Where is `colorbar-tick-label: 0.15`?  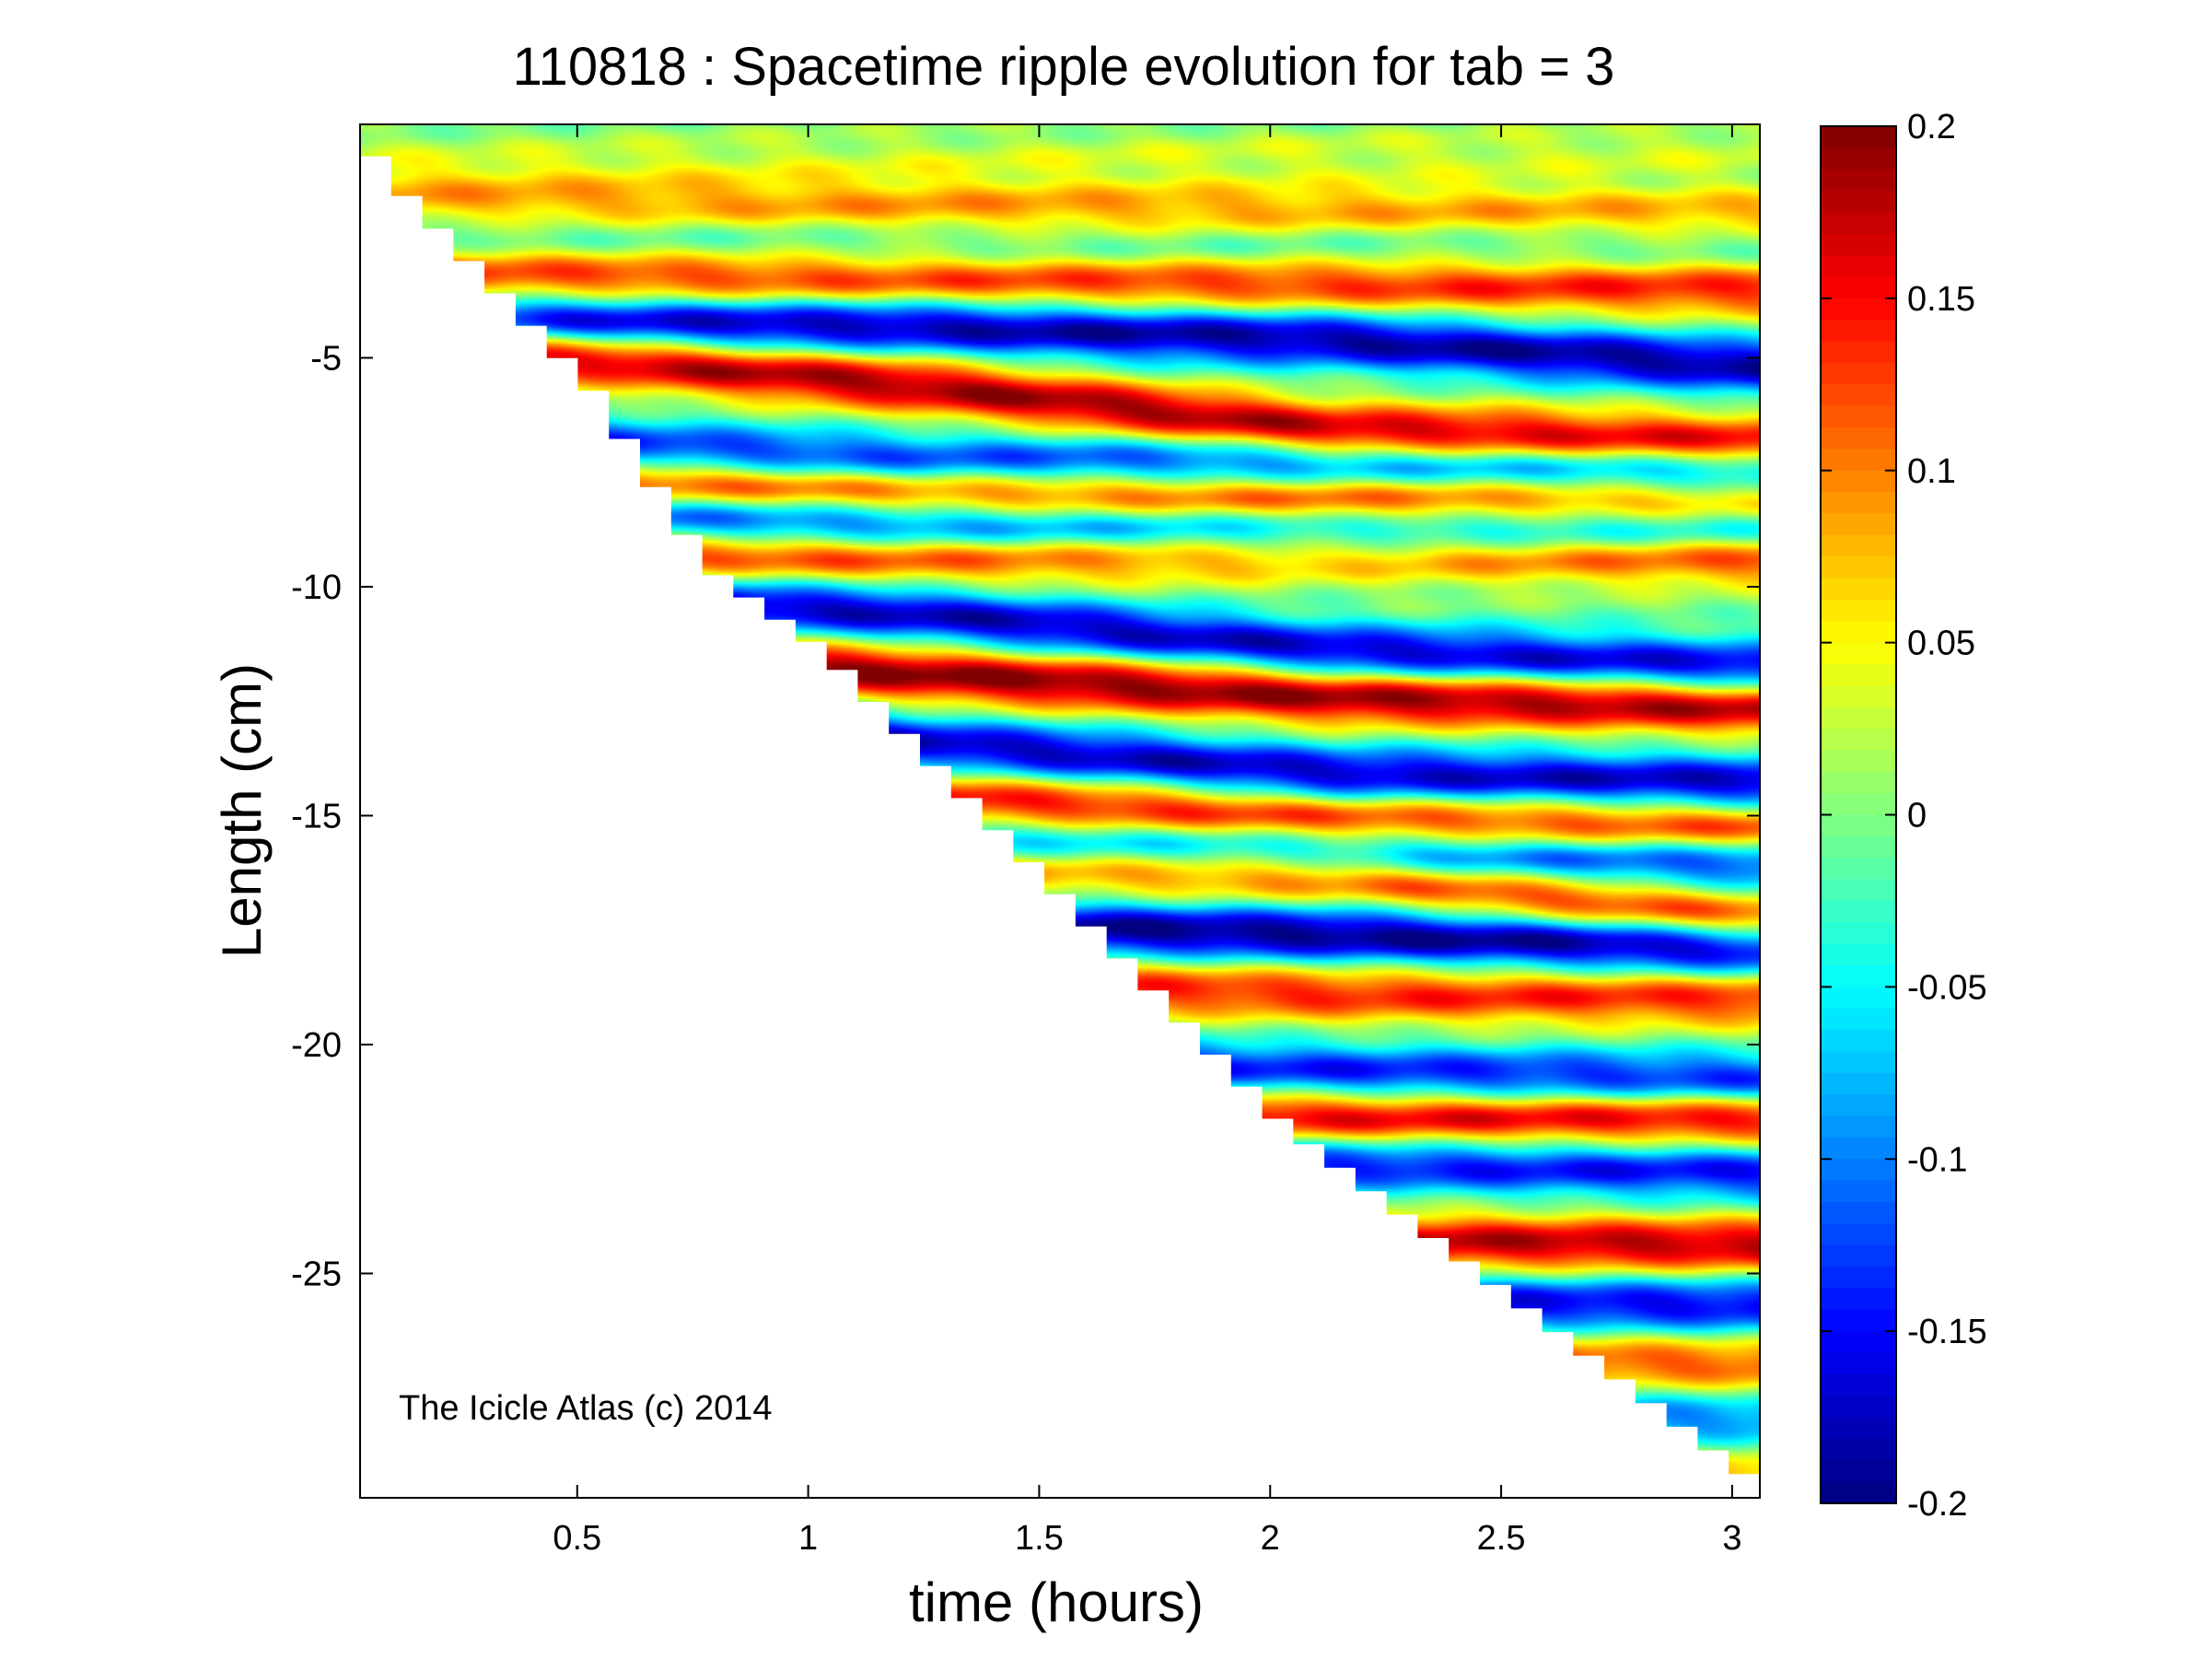 colorbar-tick-label: 0.15 is located at coordinates (1941, 299).